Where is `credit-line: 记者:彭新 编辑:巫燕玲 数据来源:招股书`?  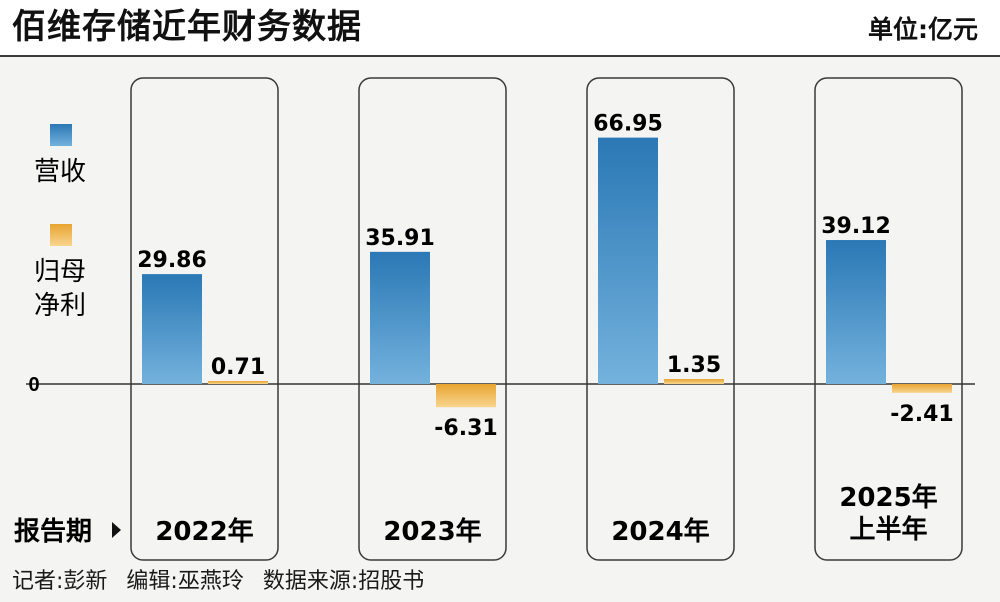 credit-line: 记者:彭新 编辑:巫燕玲 数据来源:招股书 is located at coordinates (224, 582).